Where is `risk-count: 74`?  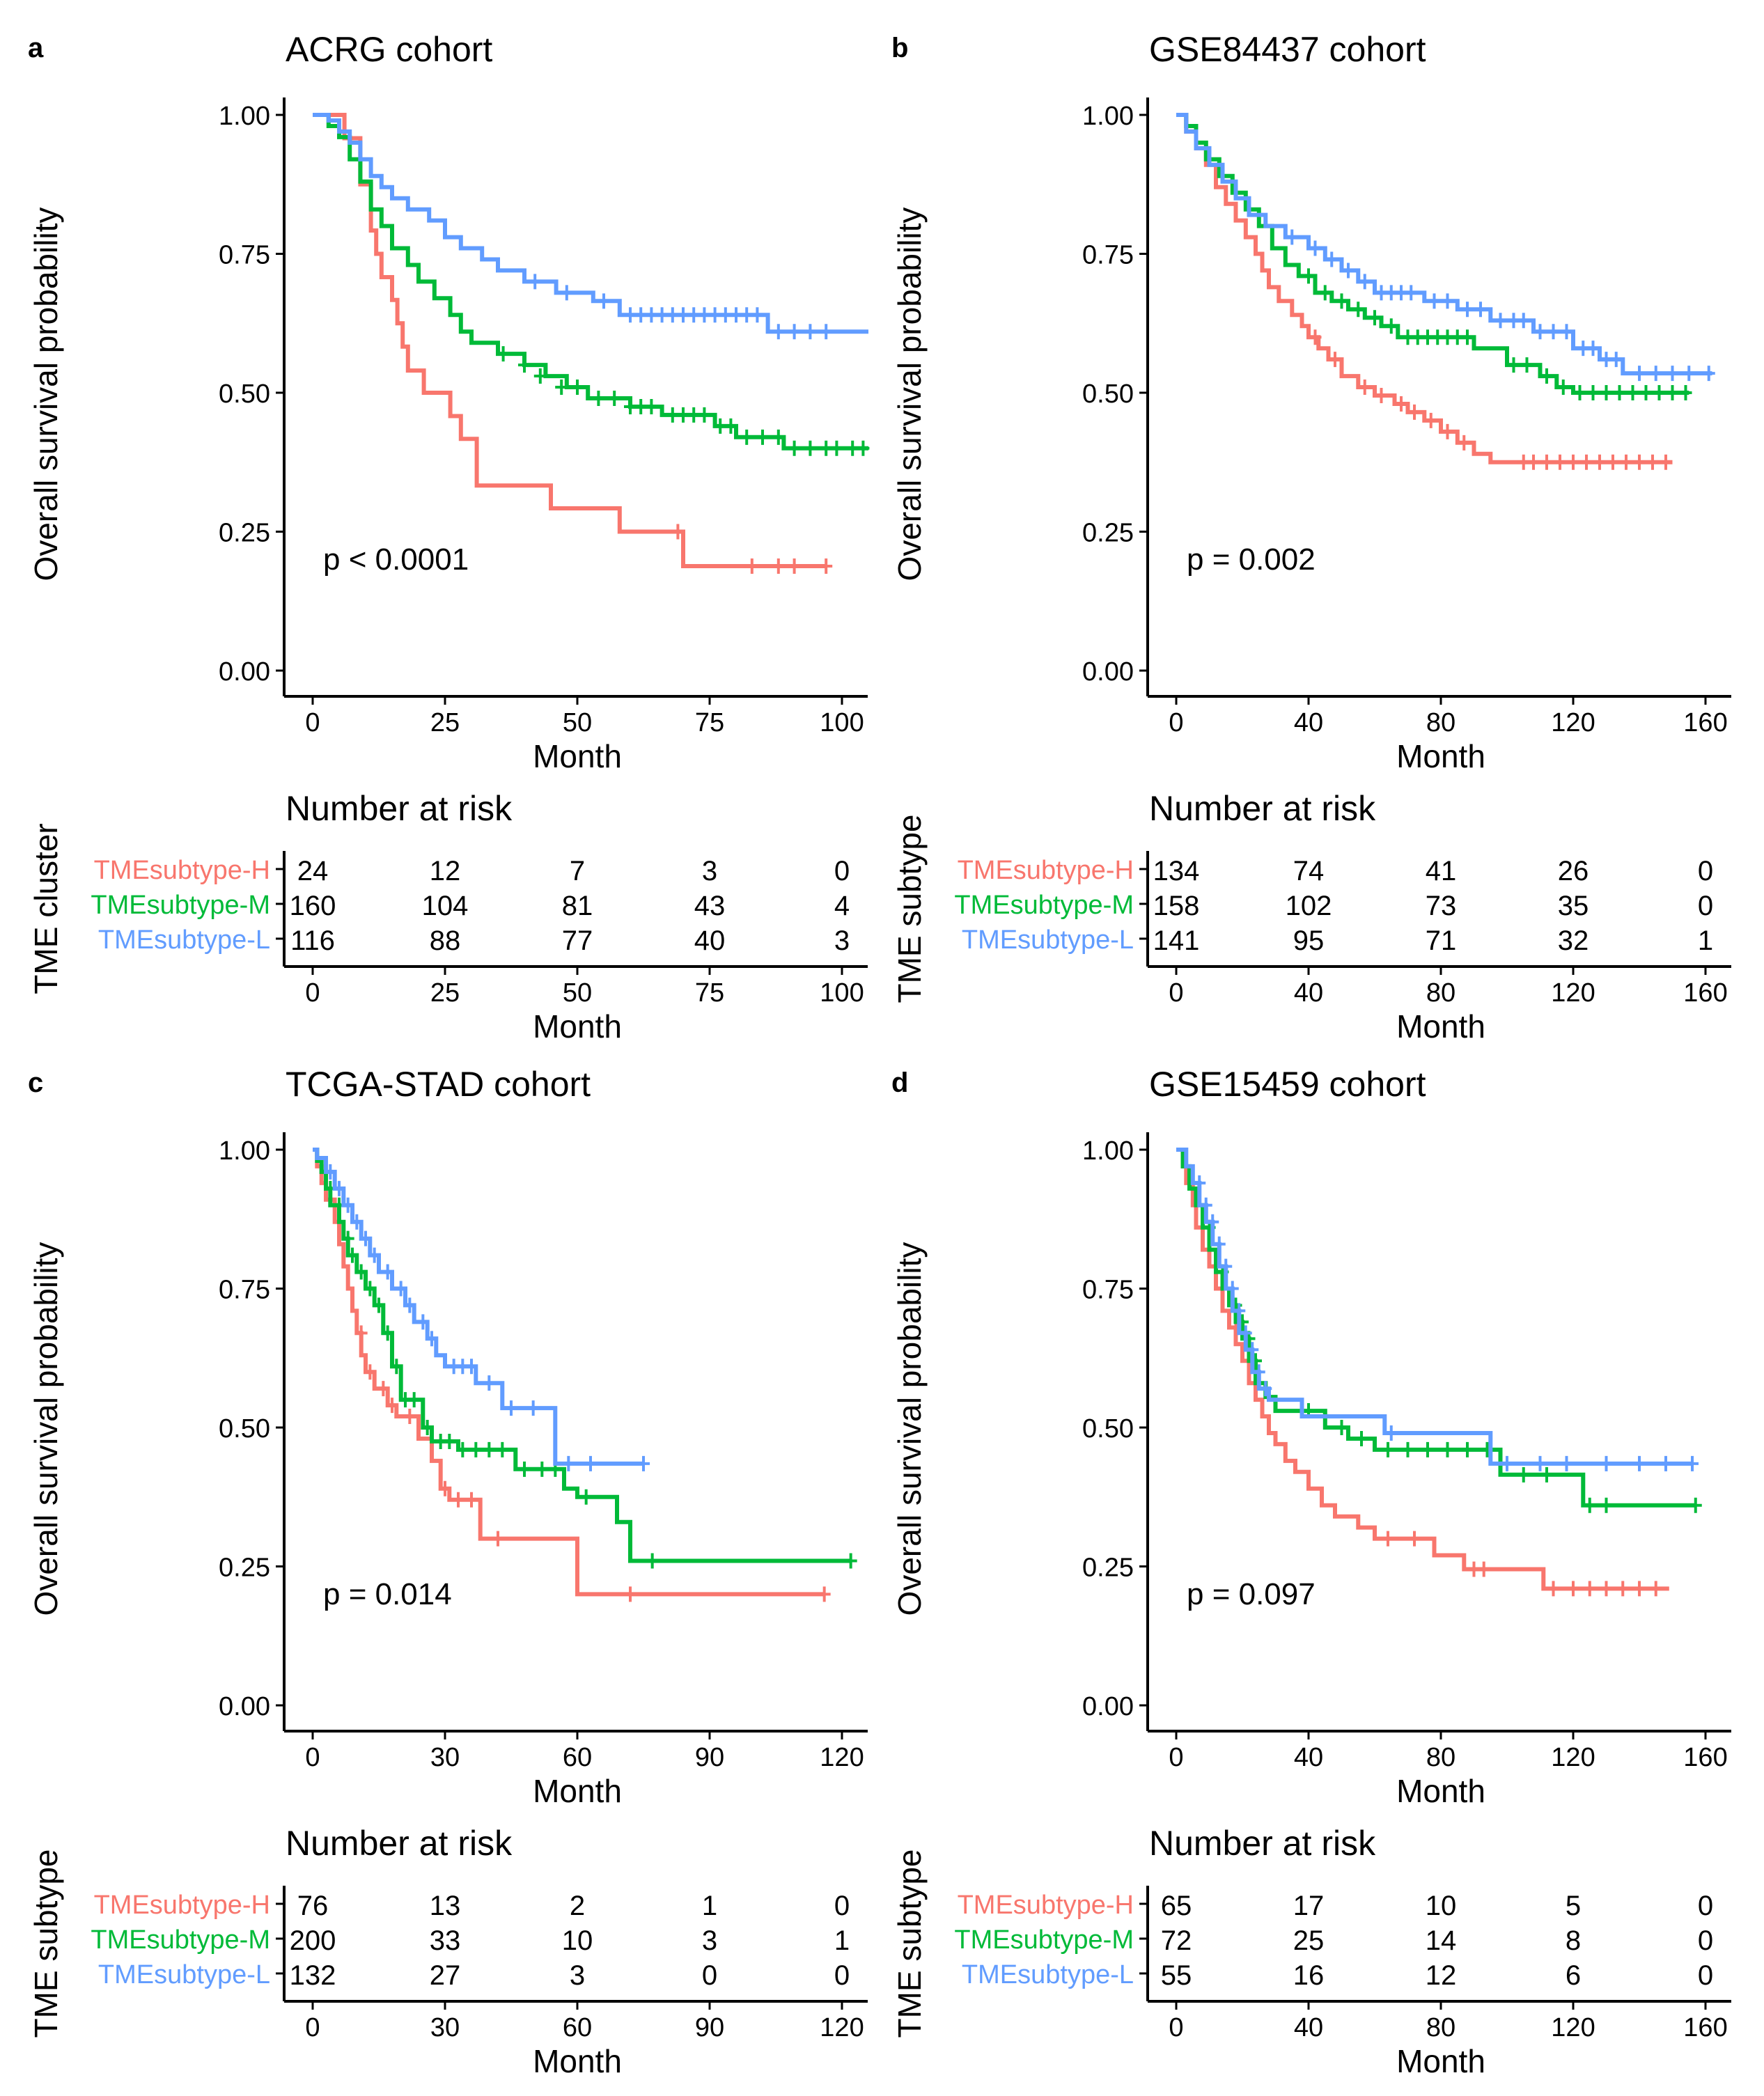 risk-count: 74 is located at coordinates (1309, 871).